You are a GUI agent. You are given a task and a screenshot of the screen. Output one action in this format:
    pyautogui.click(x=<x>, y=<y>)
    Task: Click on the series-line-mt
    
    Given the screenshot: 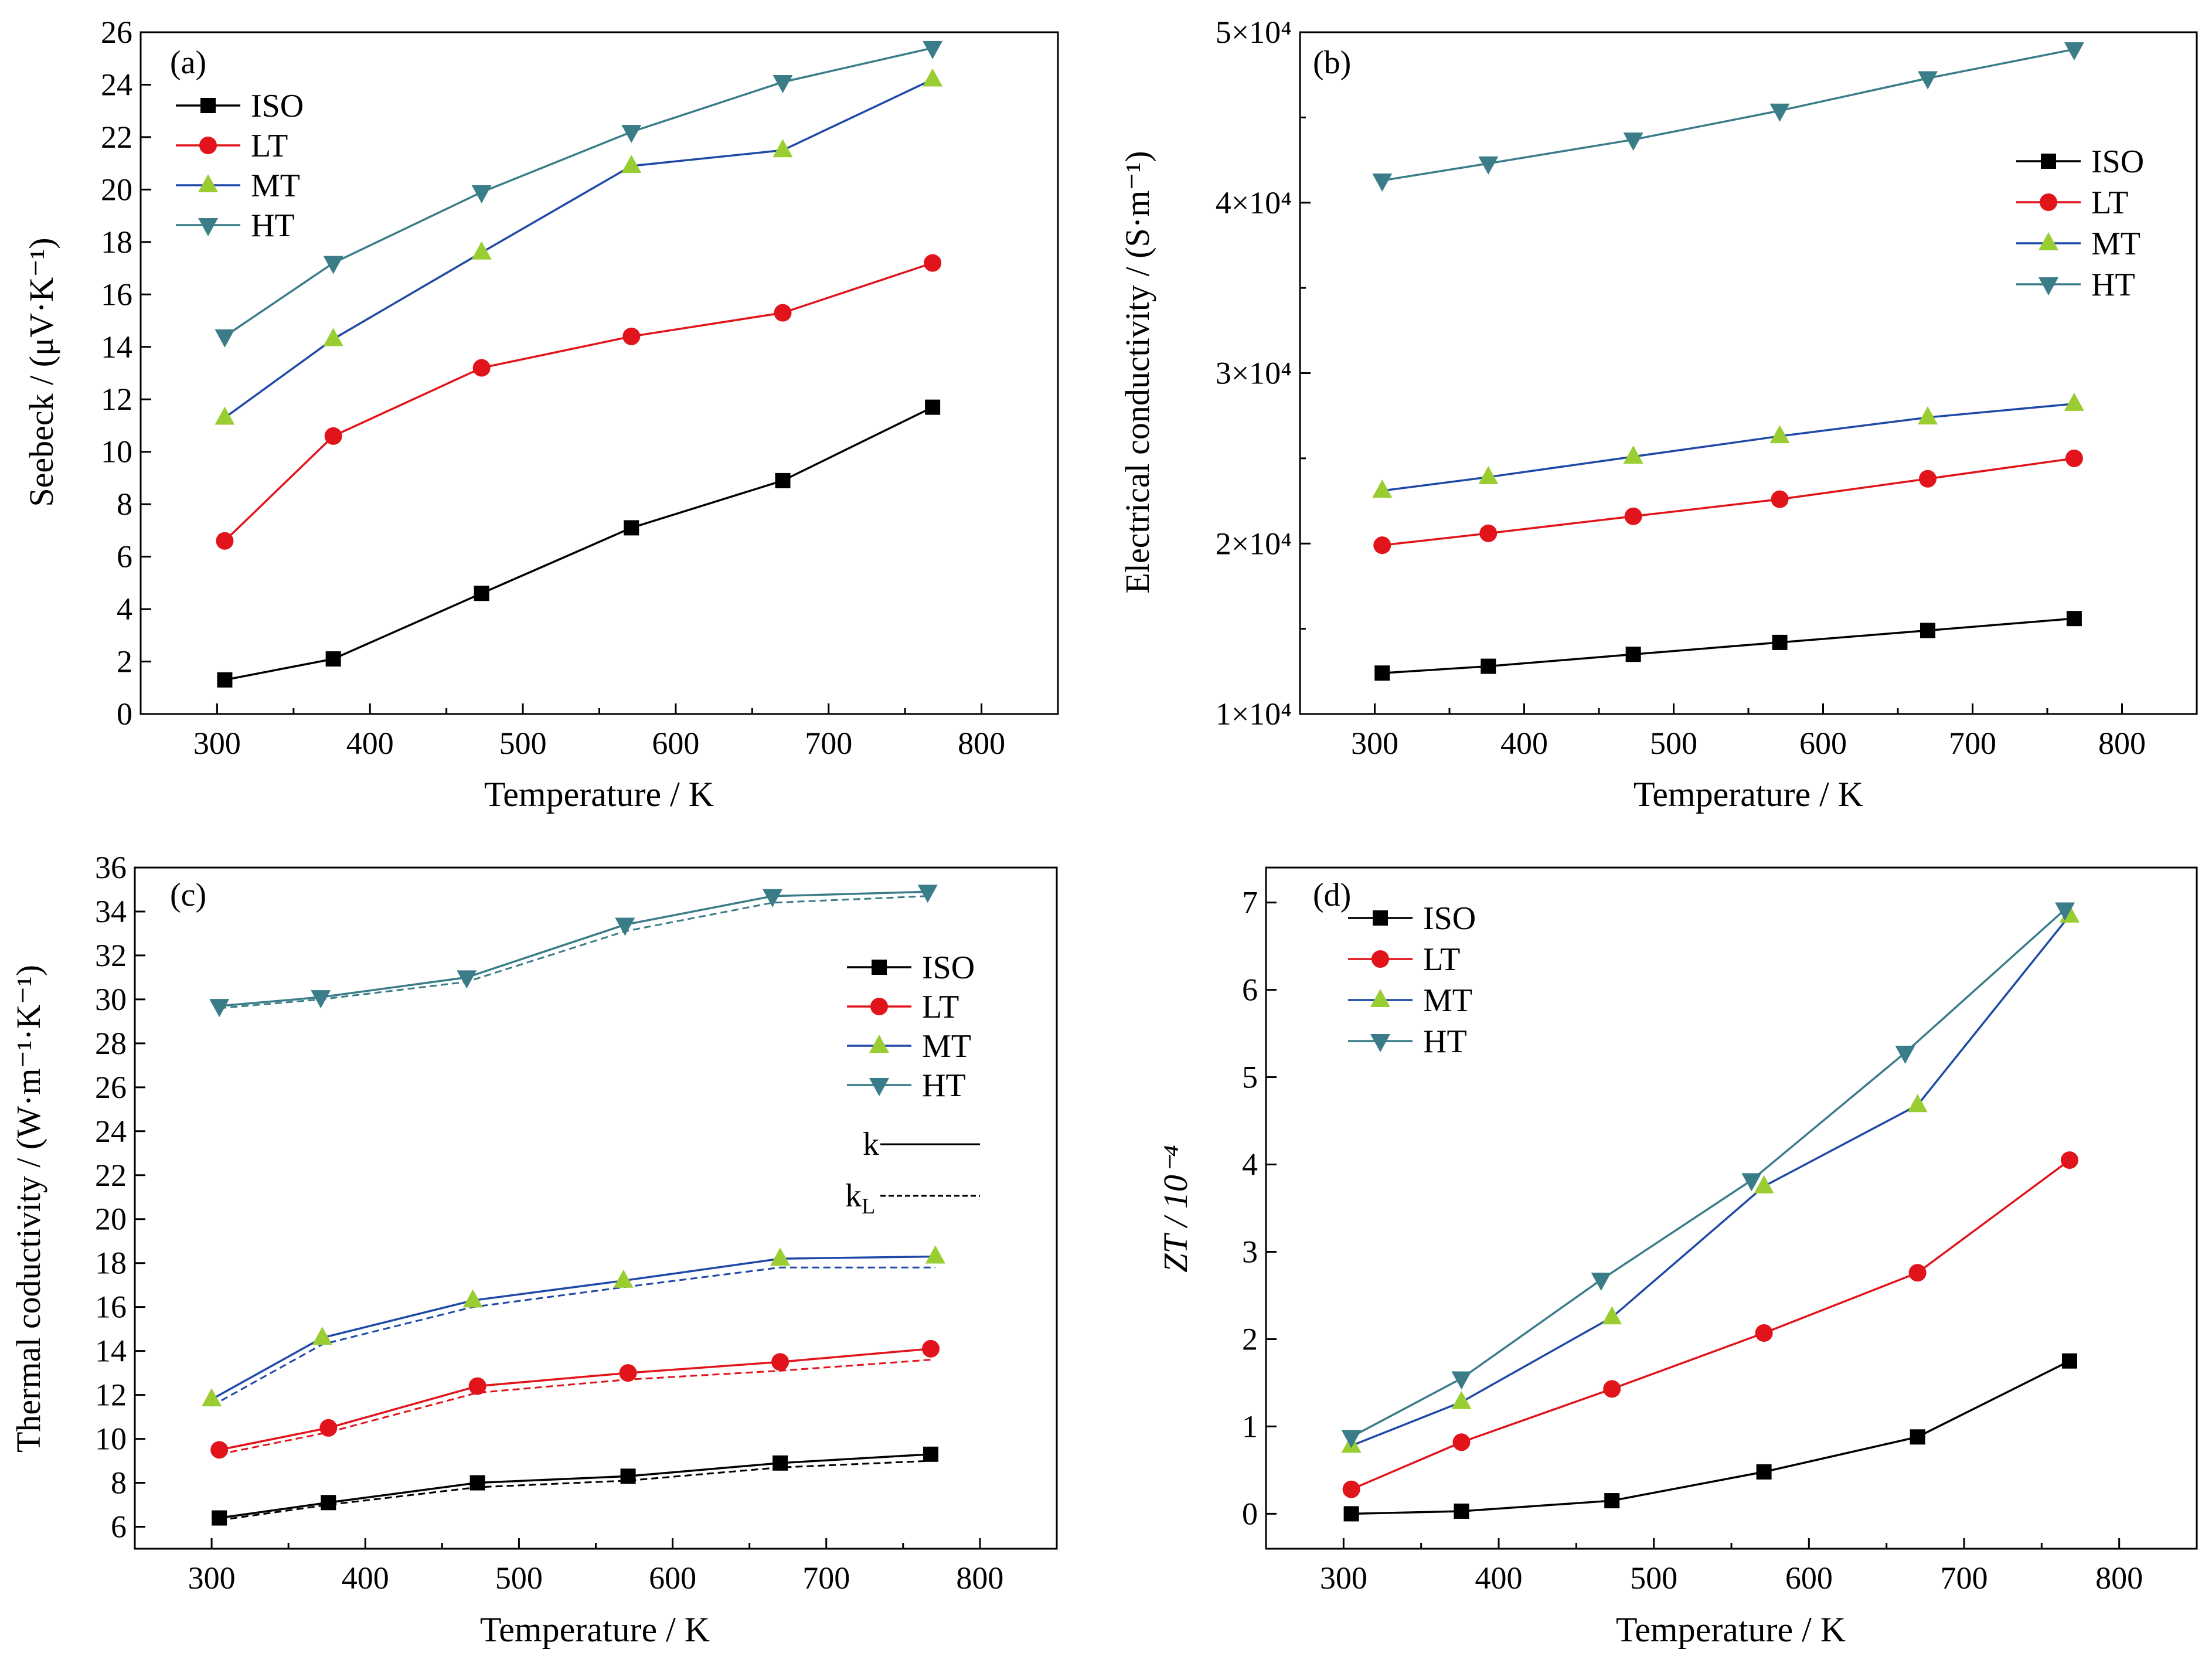 What is the action you would take?
    pyautogui.click(x=573, y=1327)
    